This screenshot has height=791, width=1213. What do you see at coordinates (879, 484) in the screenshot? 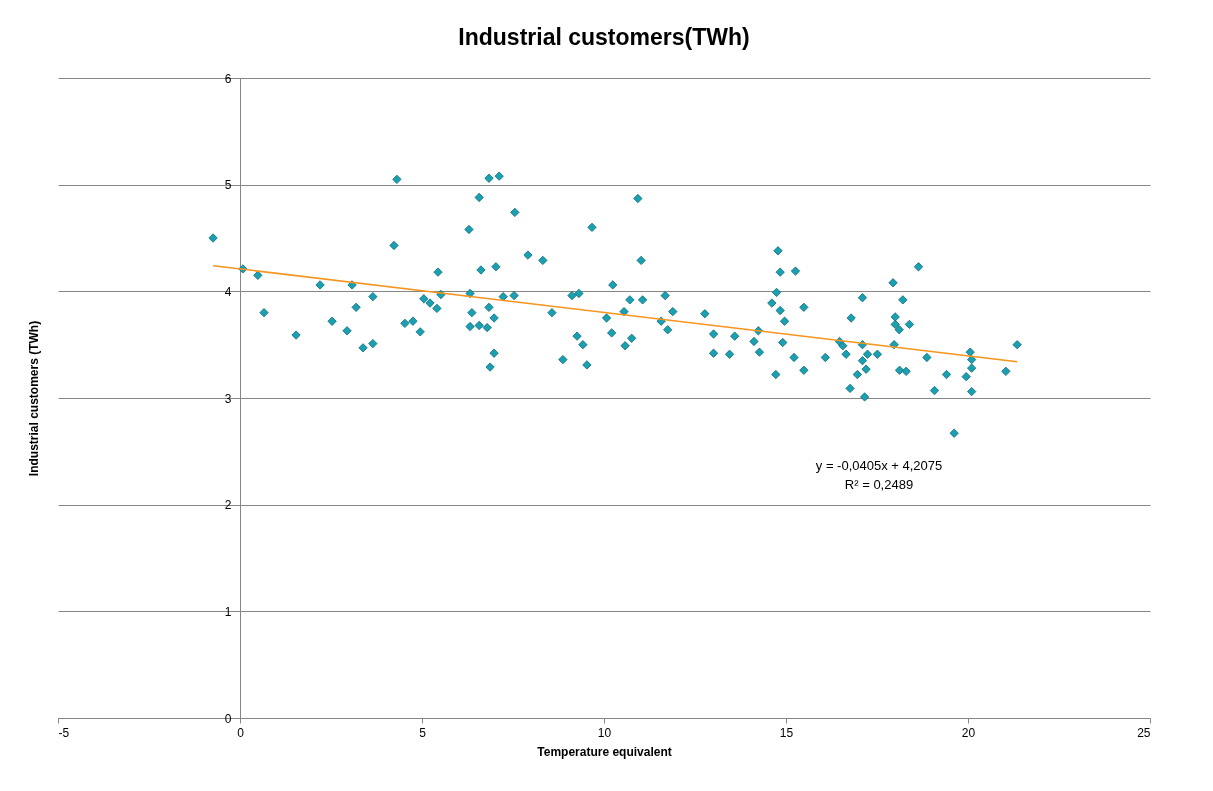
I see `annotation: R² = 0,2489` at bounding box center [879, 484].